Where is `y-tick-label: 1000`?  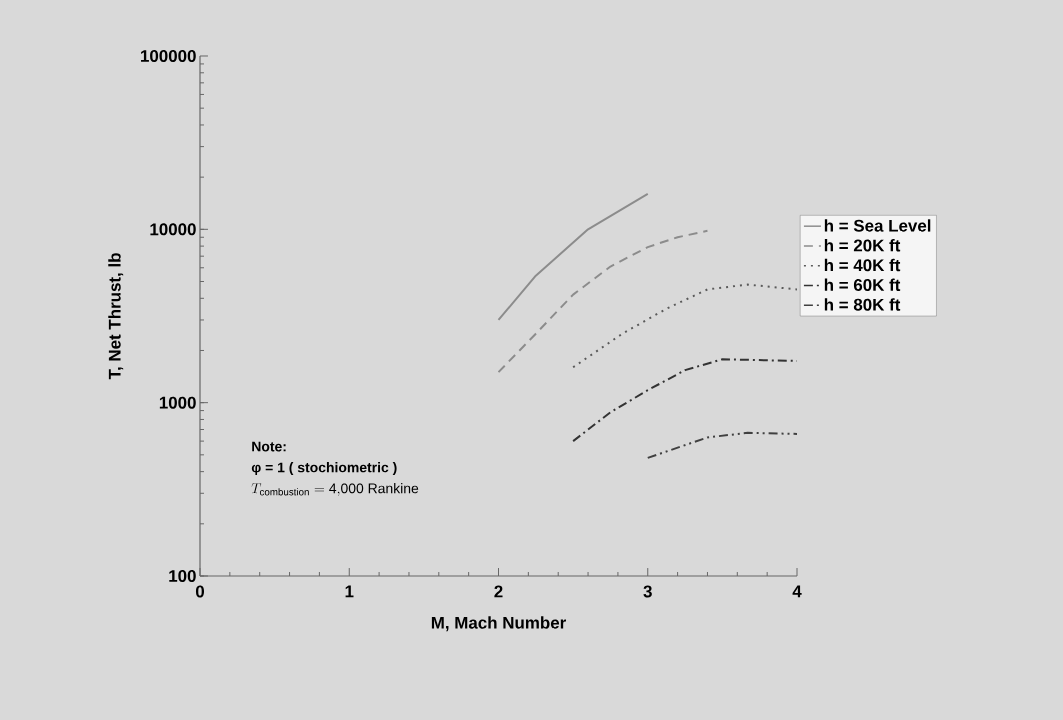 y-tick-label: 1000 is located at coordinates (177, 402).